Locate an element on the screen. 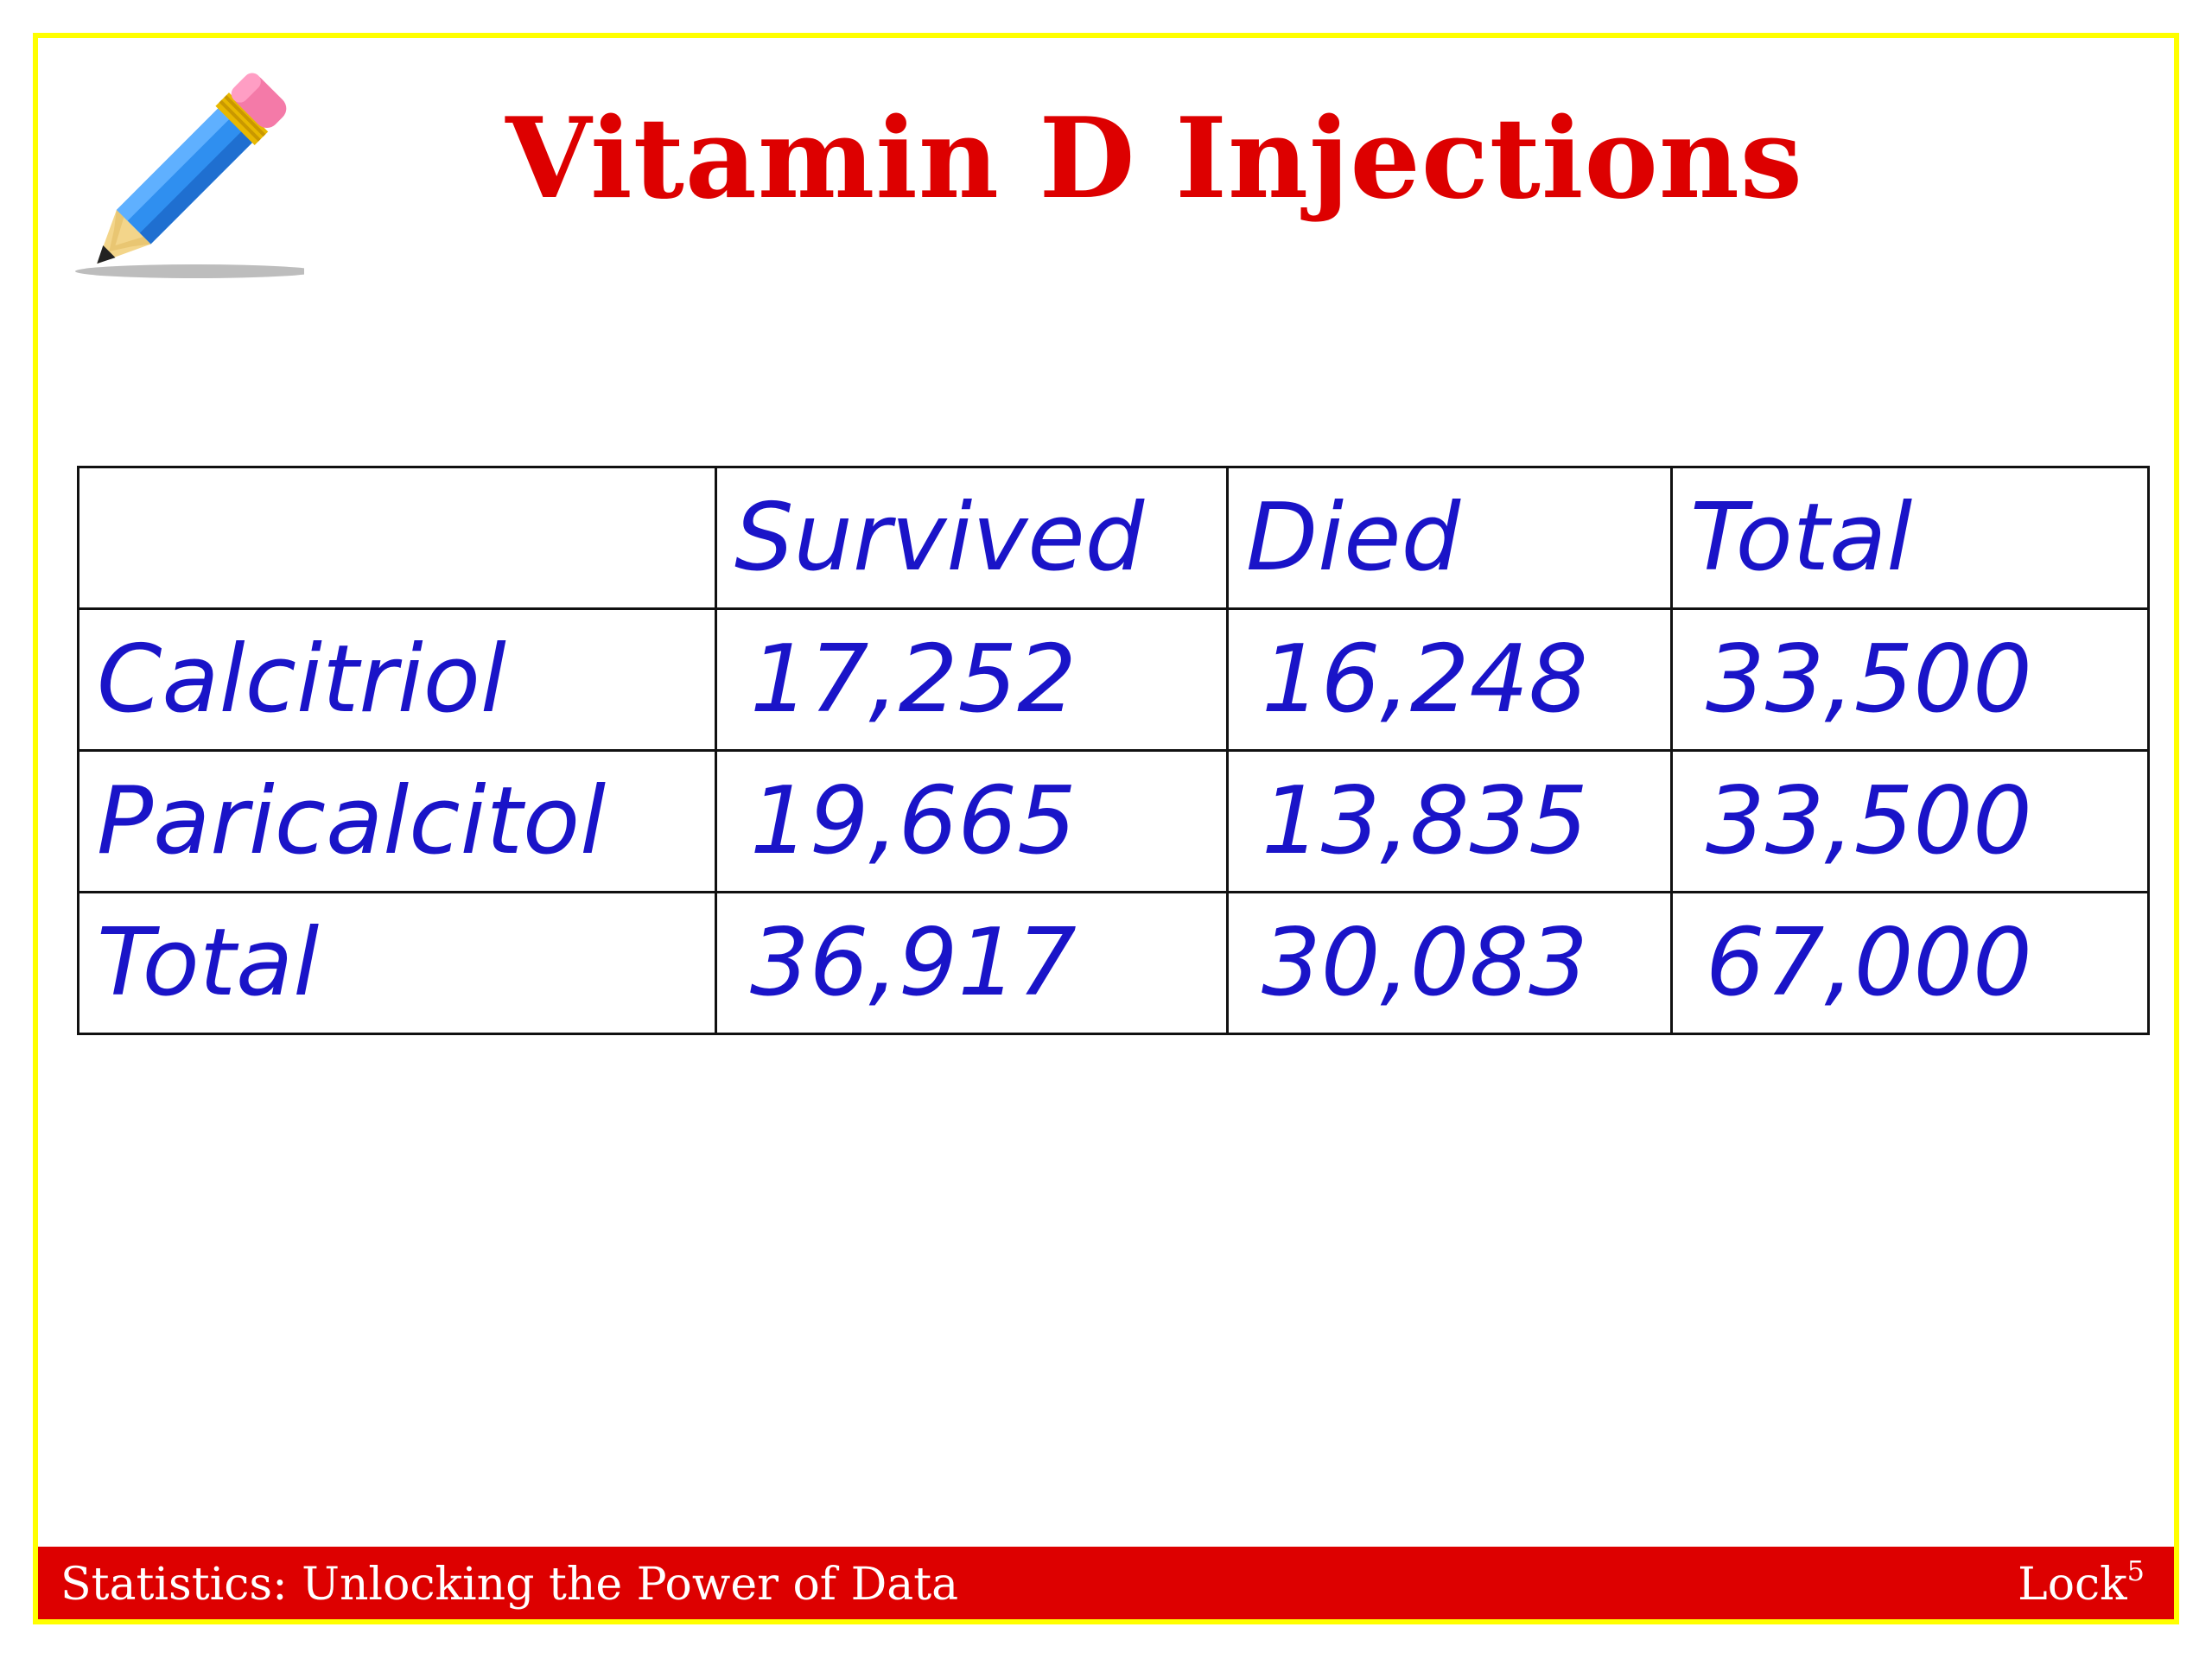 The height and width of the screenshot is (1659, 2212). row-label: Total is located at coordinates (397, 963).